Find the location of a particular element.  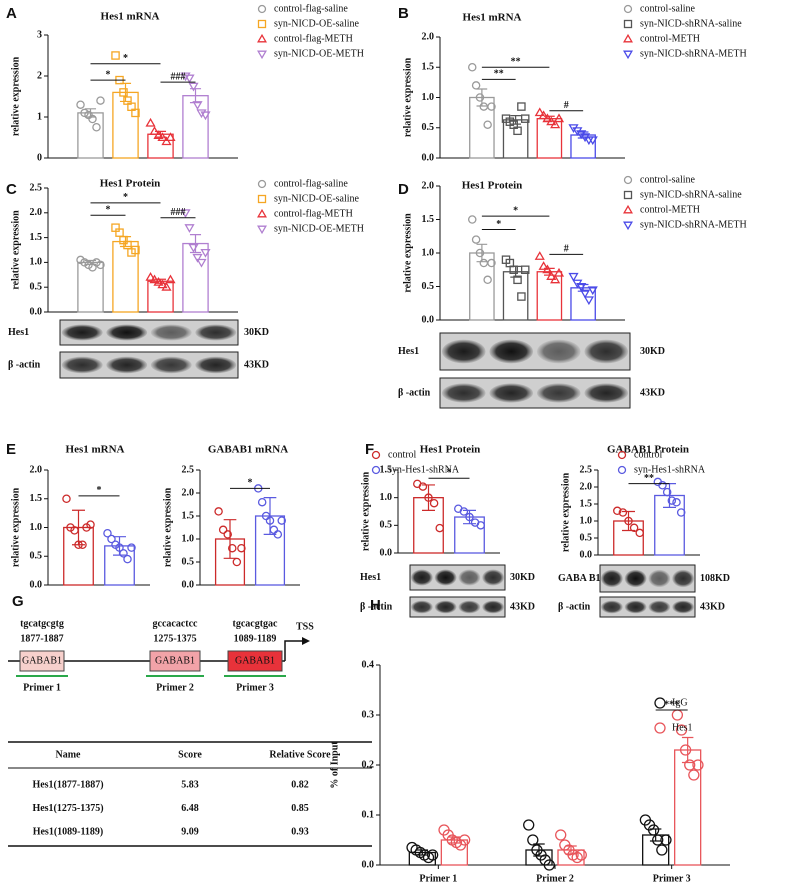

legend-label: syn-Hes1-shRNA is located at coordinates (670, 469).